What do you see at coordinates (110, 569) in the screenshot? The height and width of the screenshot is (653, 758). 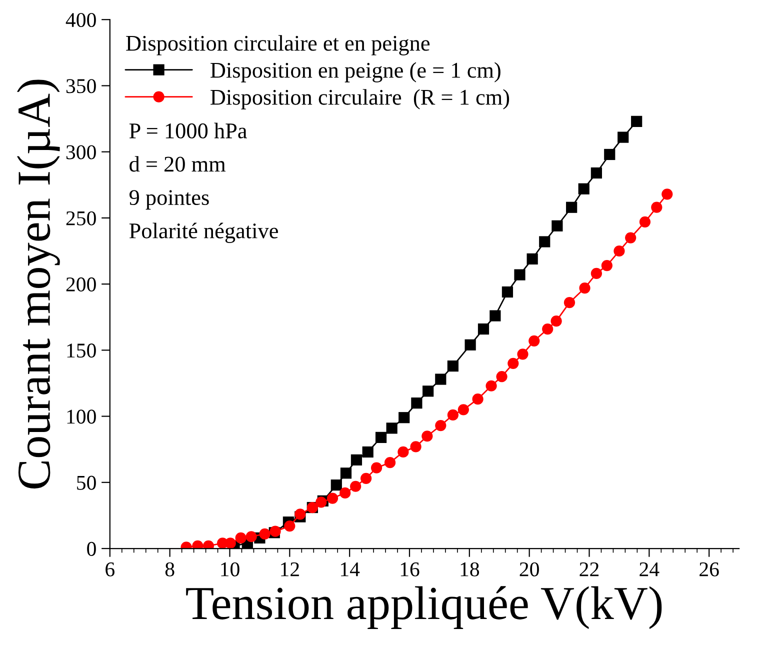 I see `x-tick-label: 6` at bounding box center [110, 569].